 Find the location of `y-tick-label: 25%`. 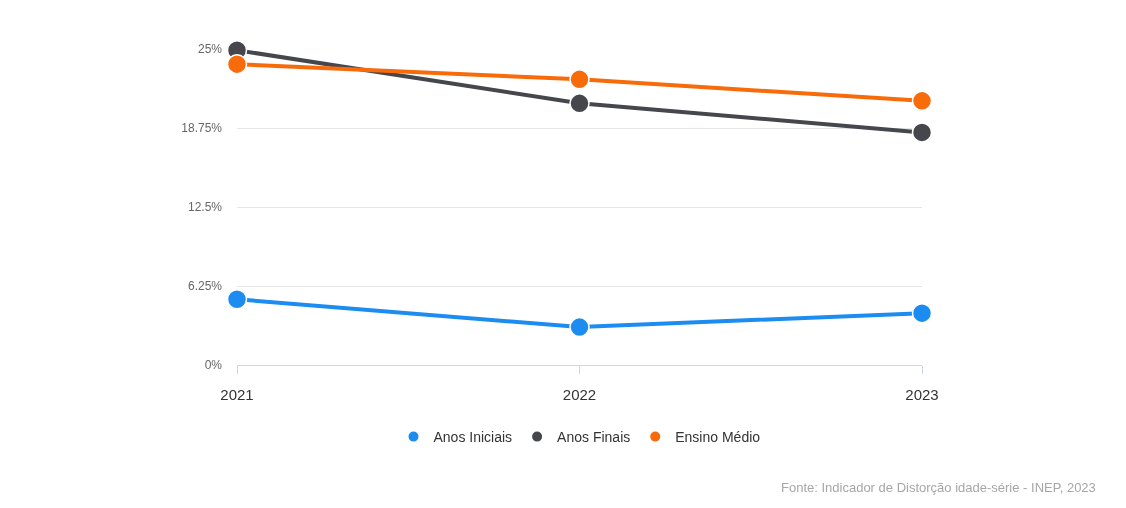

y-tick-label: 25% is located at coordinates (210, 49).